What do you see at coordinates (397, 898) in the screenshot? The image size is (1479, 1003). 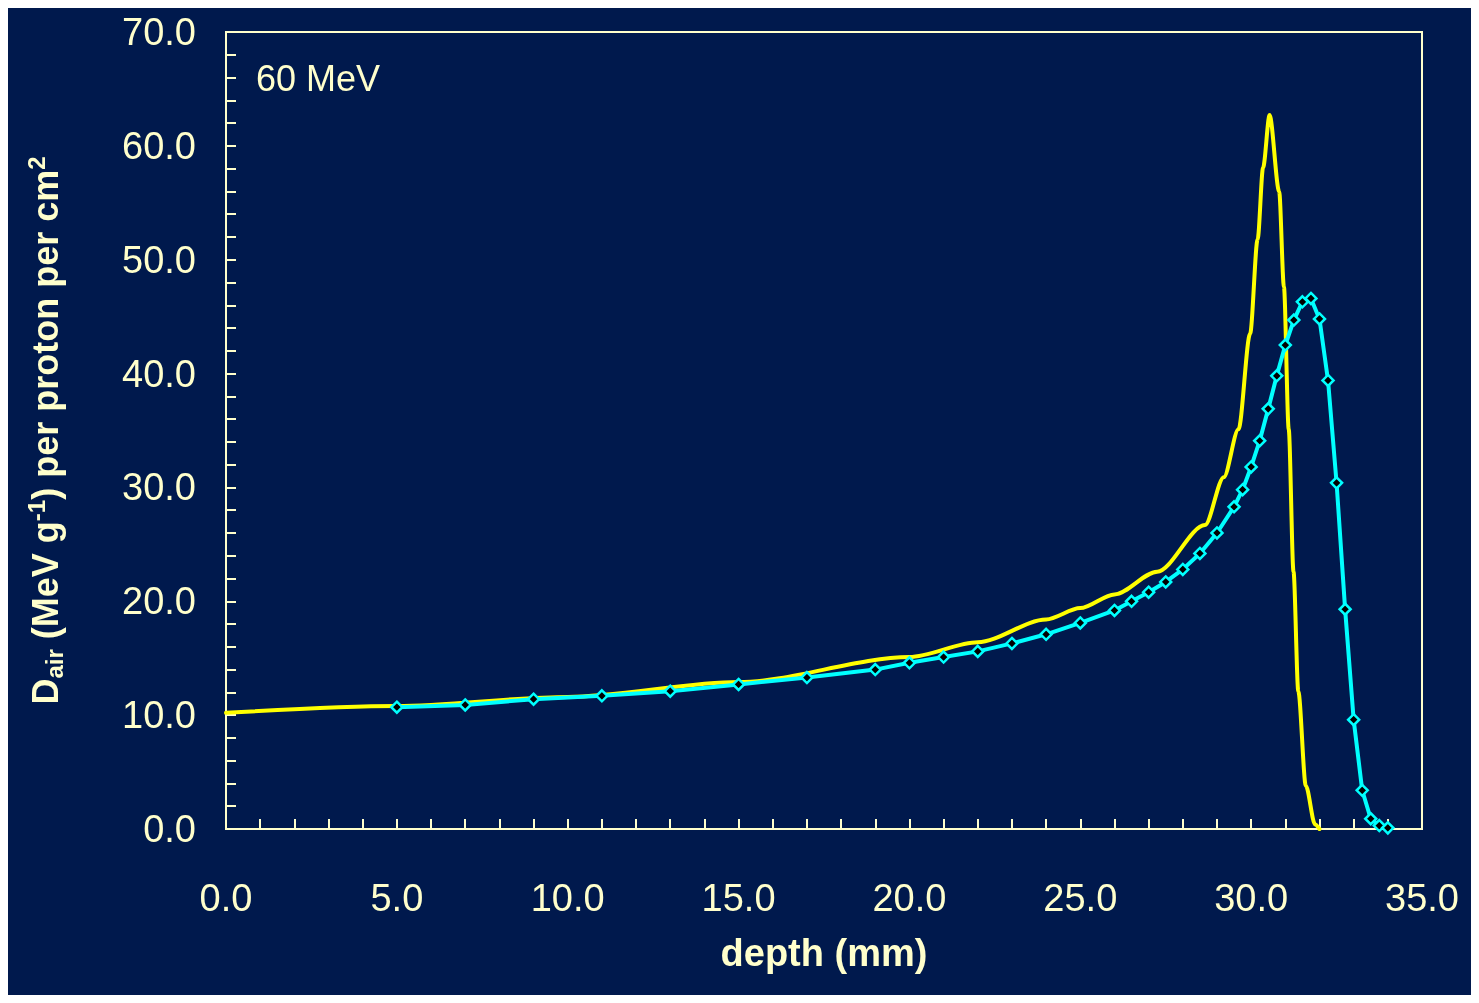 I see `x-tick-label: 5.0` at bounding box center [397, 898].